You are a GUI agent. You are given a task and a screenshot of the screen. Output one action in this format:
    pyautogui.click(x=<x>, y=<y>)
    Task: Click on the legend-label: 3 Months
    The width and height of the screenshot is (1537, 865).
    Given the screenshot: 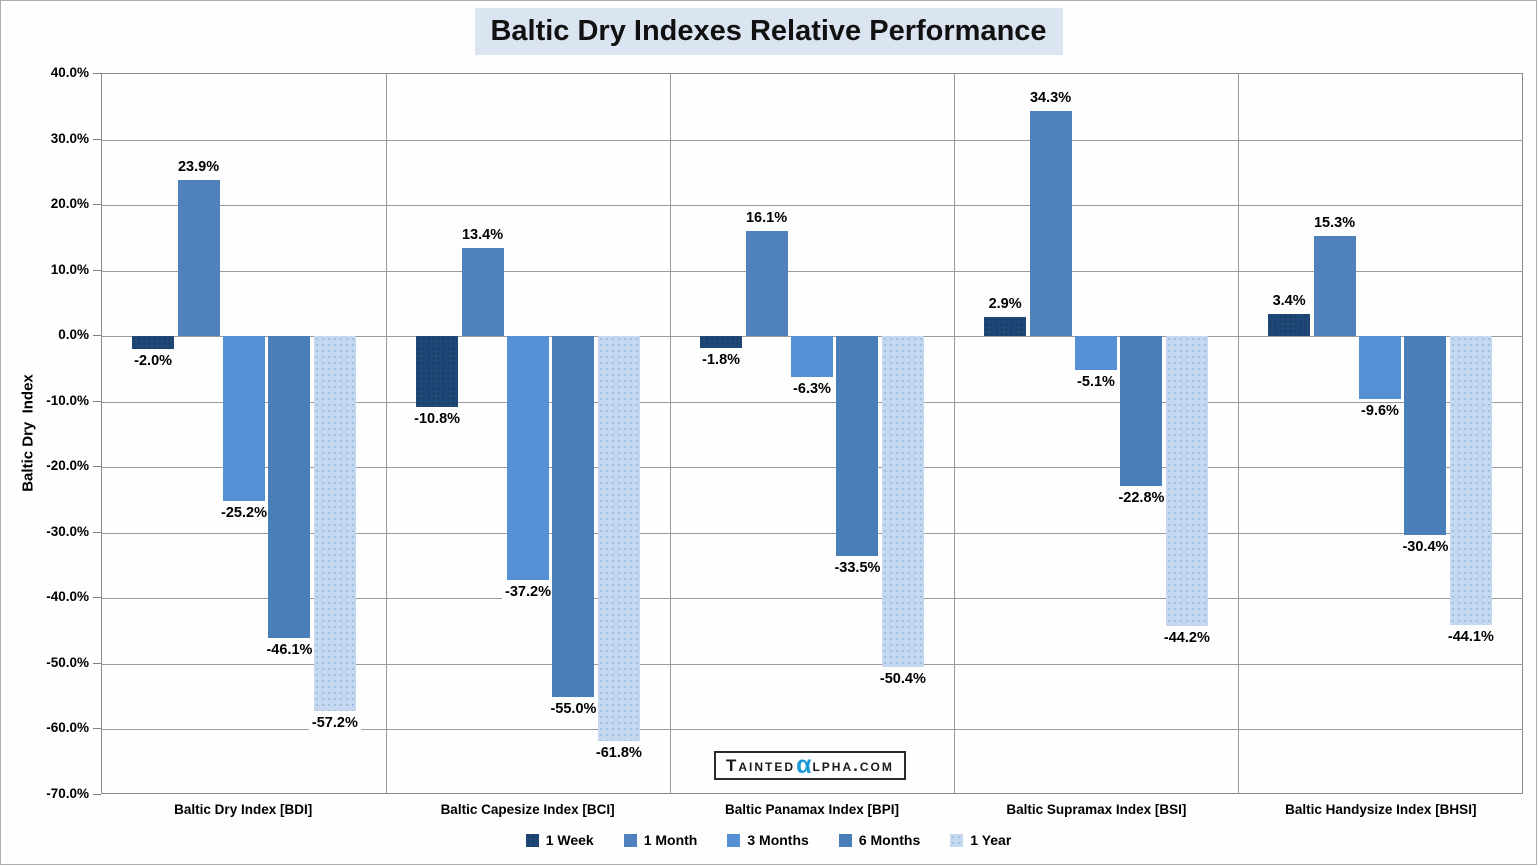 What is the action you would take?
    pyautogui.click(x=778, y=840)
    